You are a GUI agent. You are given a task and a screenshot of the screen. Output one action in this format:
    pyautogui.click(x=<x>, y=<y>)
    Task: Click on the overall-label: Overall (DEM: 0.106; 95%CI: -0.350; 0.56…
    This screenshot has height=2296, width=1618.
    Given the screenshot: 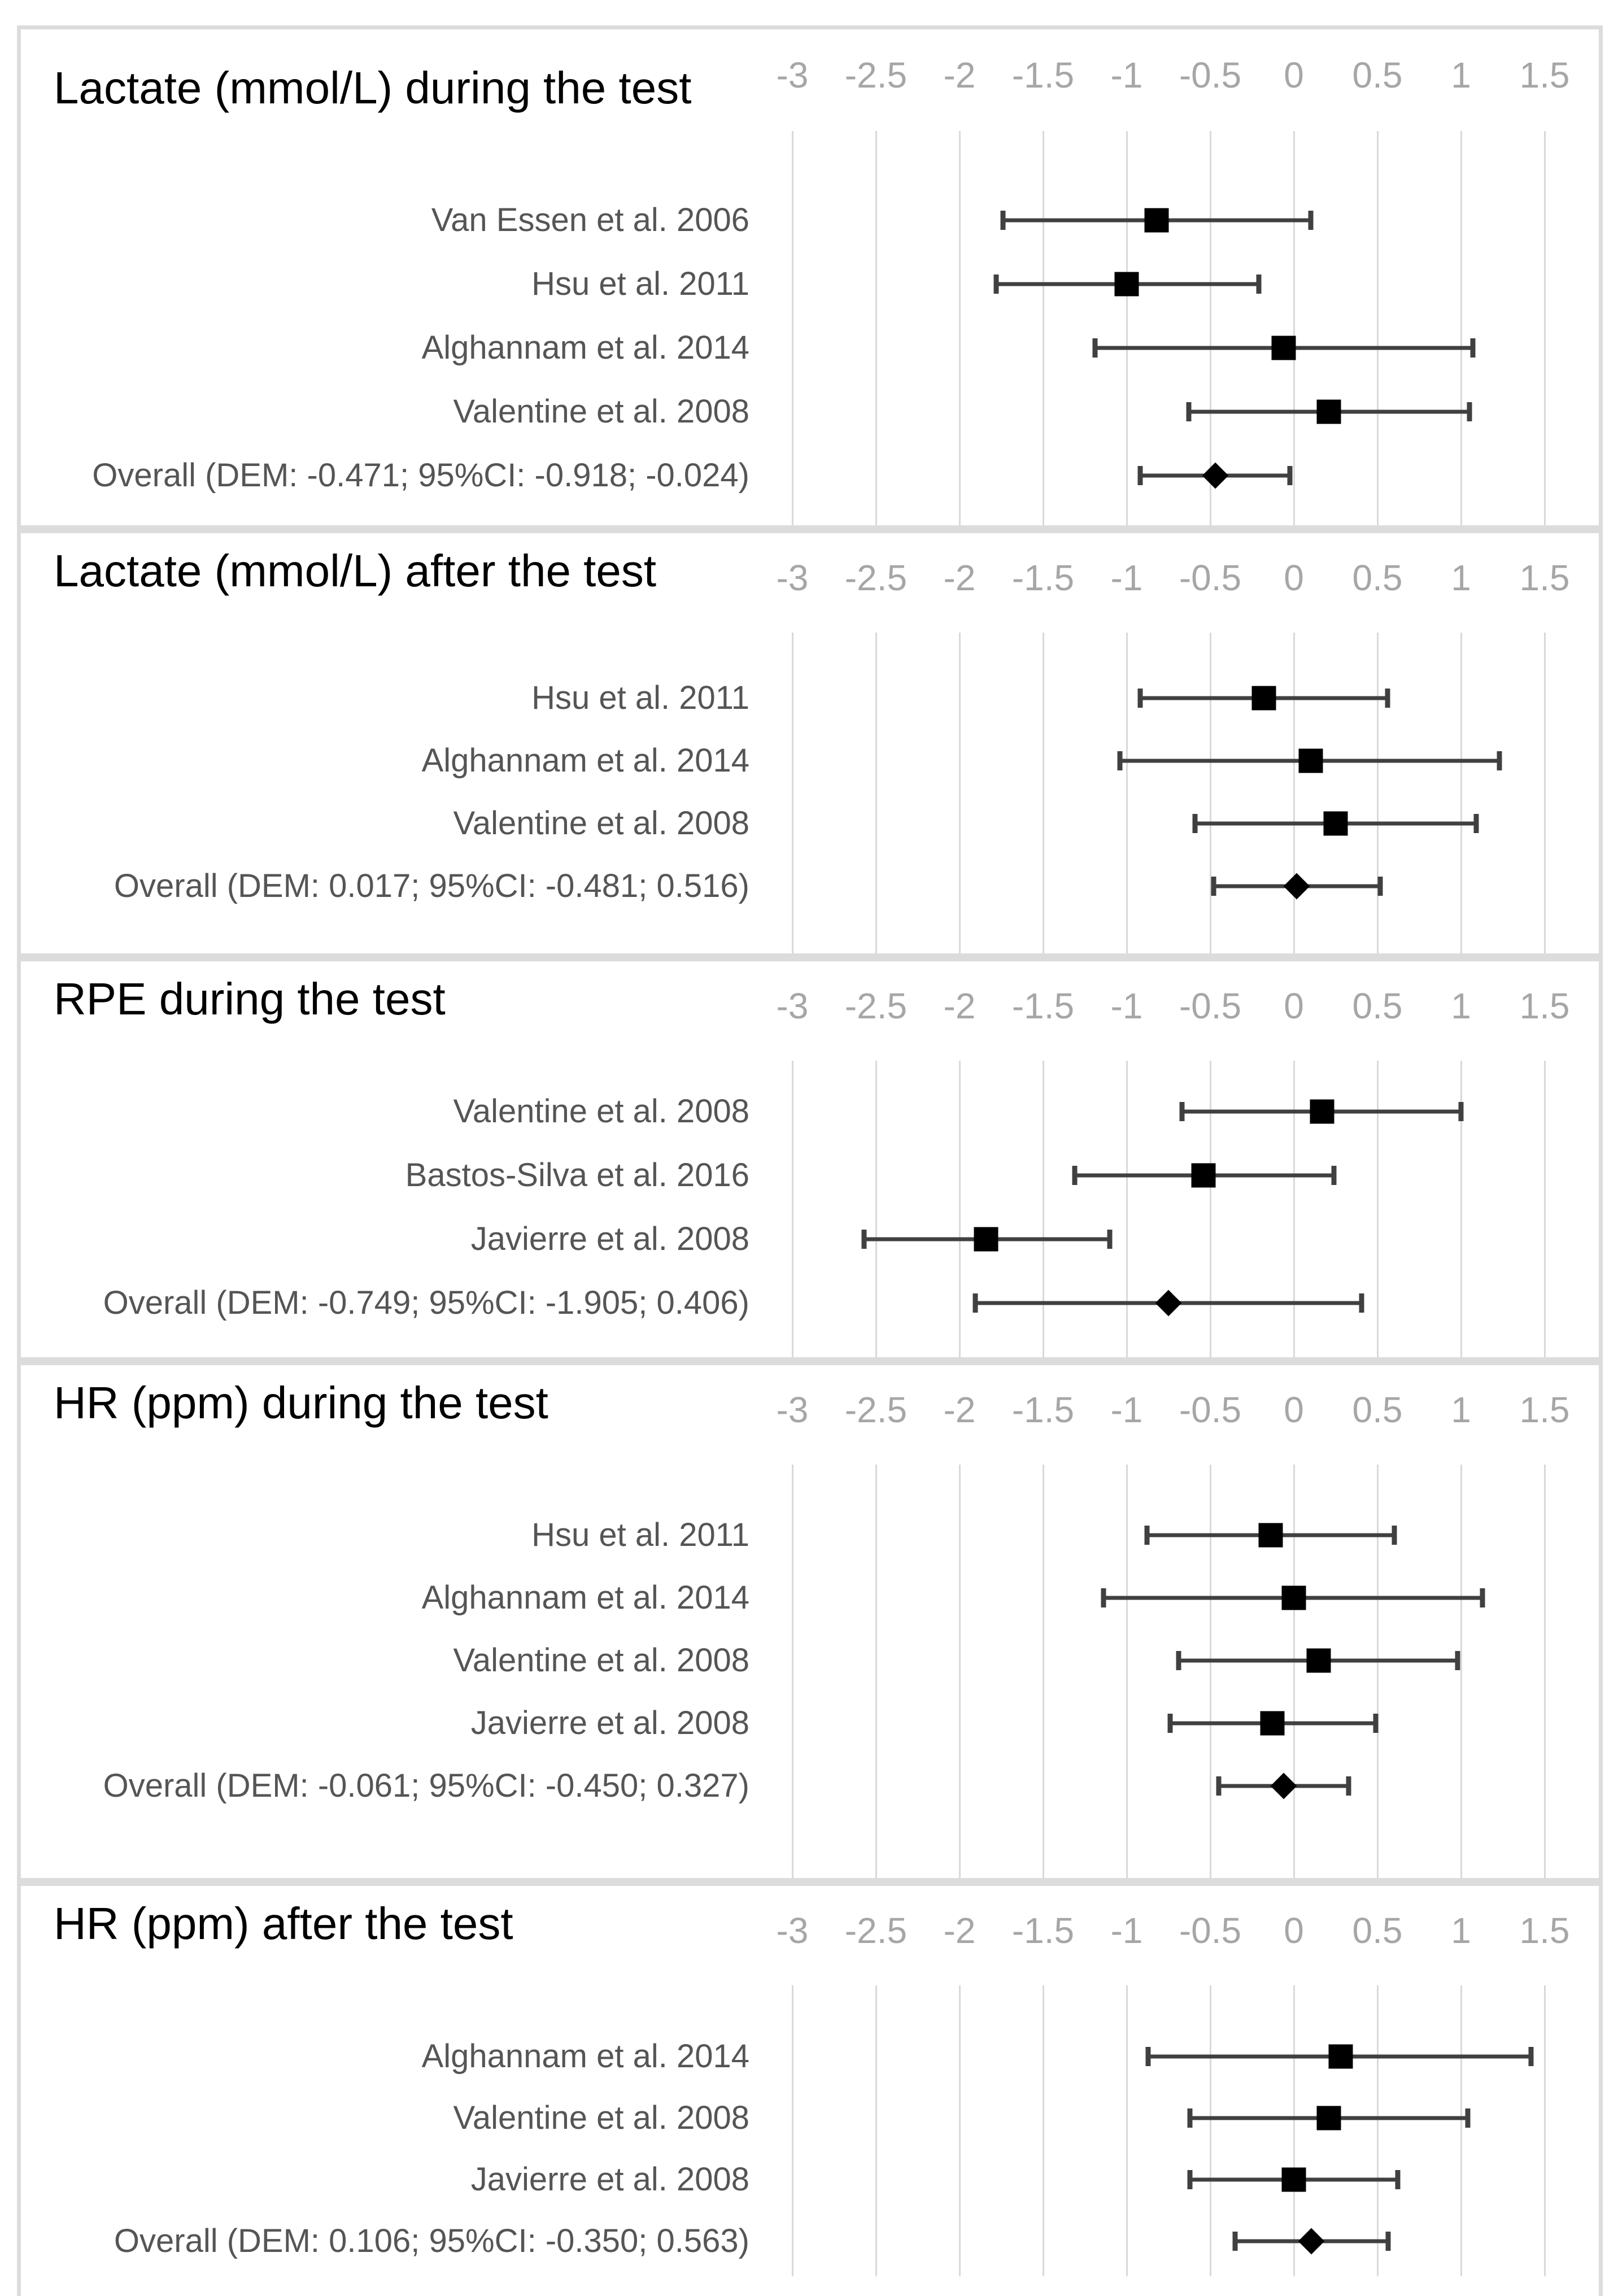 What is the action you would take?
    pyautogui.click(x=431, y=2241)
    